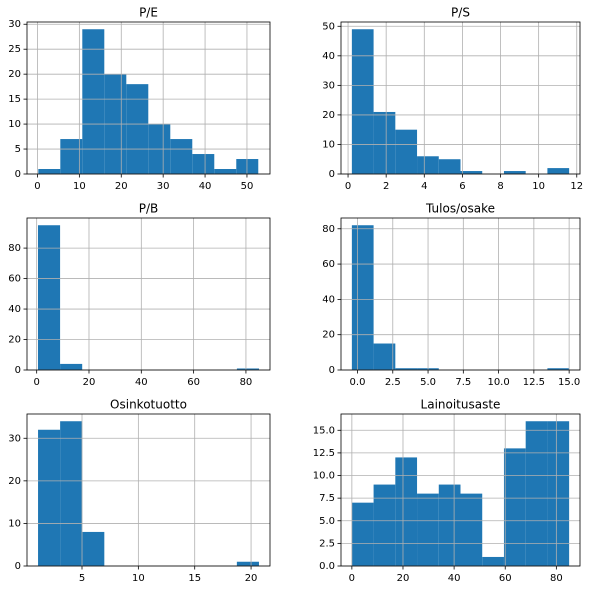 Image resolution: width=598 pixels, height=590 pixels. I want to click on subplot-title: Lainoitusaste, so click(461, 405).